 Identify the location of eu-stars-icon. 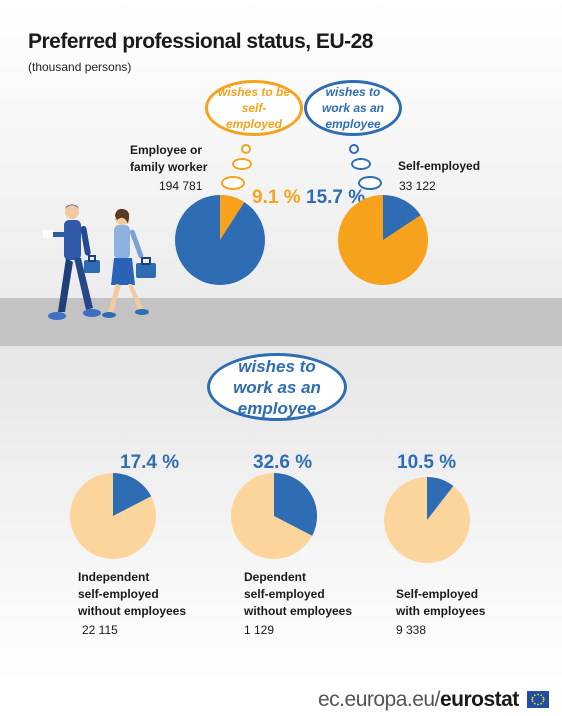
(538, 699).